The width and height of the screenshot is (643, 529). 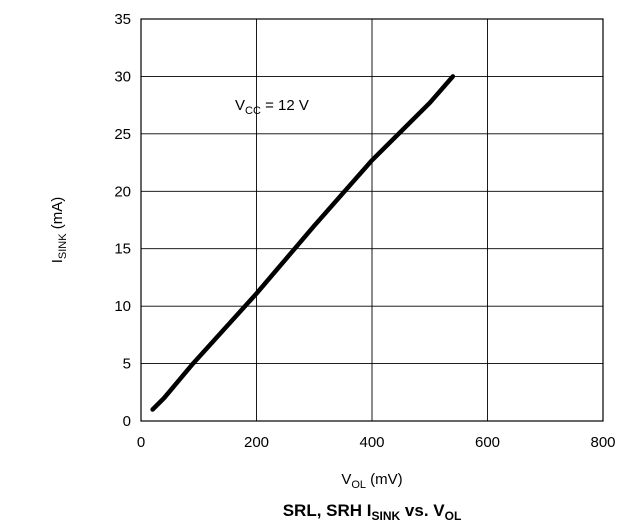 What do you see at coordinates (127, 421) in the screenshot?
I see `y-tick-label: 0` at bounding box center [127, 421].